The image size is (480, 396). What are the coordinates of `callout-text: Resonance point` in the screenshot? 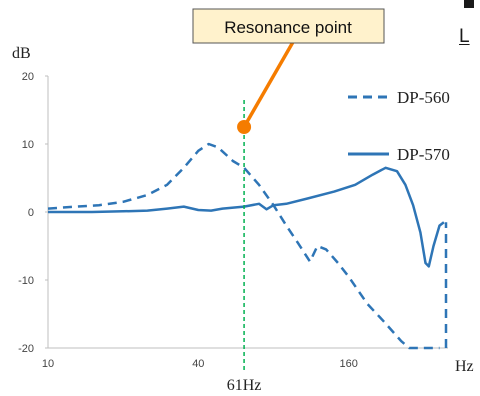 It's located at (288, 27).